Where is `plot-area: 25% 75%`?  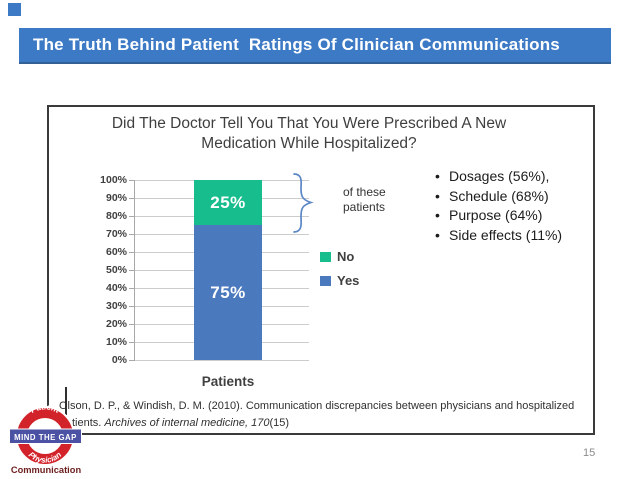
plot-area: 25% 75% is located at coordinates (219, 270).